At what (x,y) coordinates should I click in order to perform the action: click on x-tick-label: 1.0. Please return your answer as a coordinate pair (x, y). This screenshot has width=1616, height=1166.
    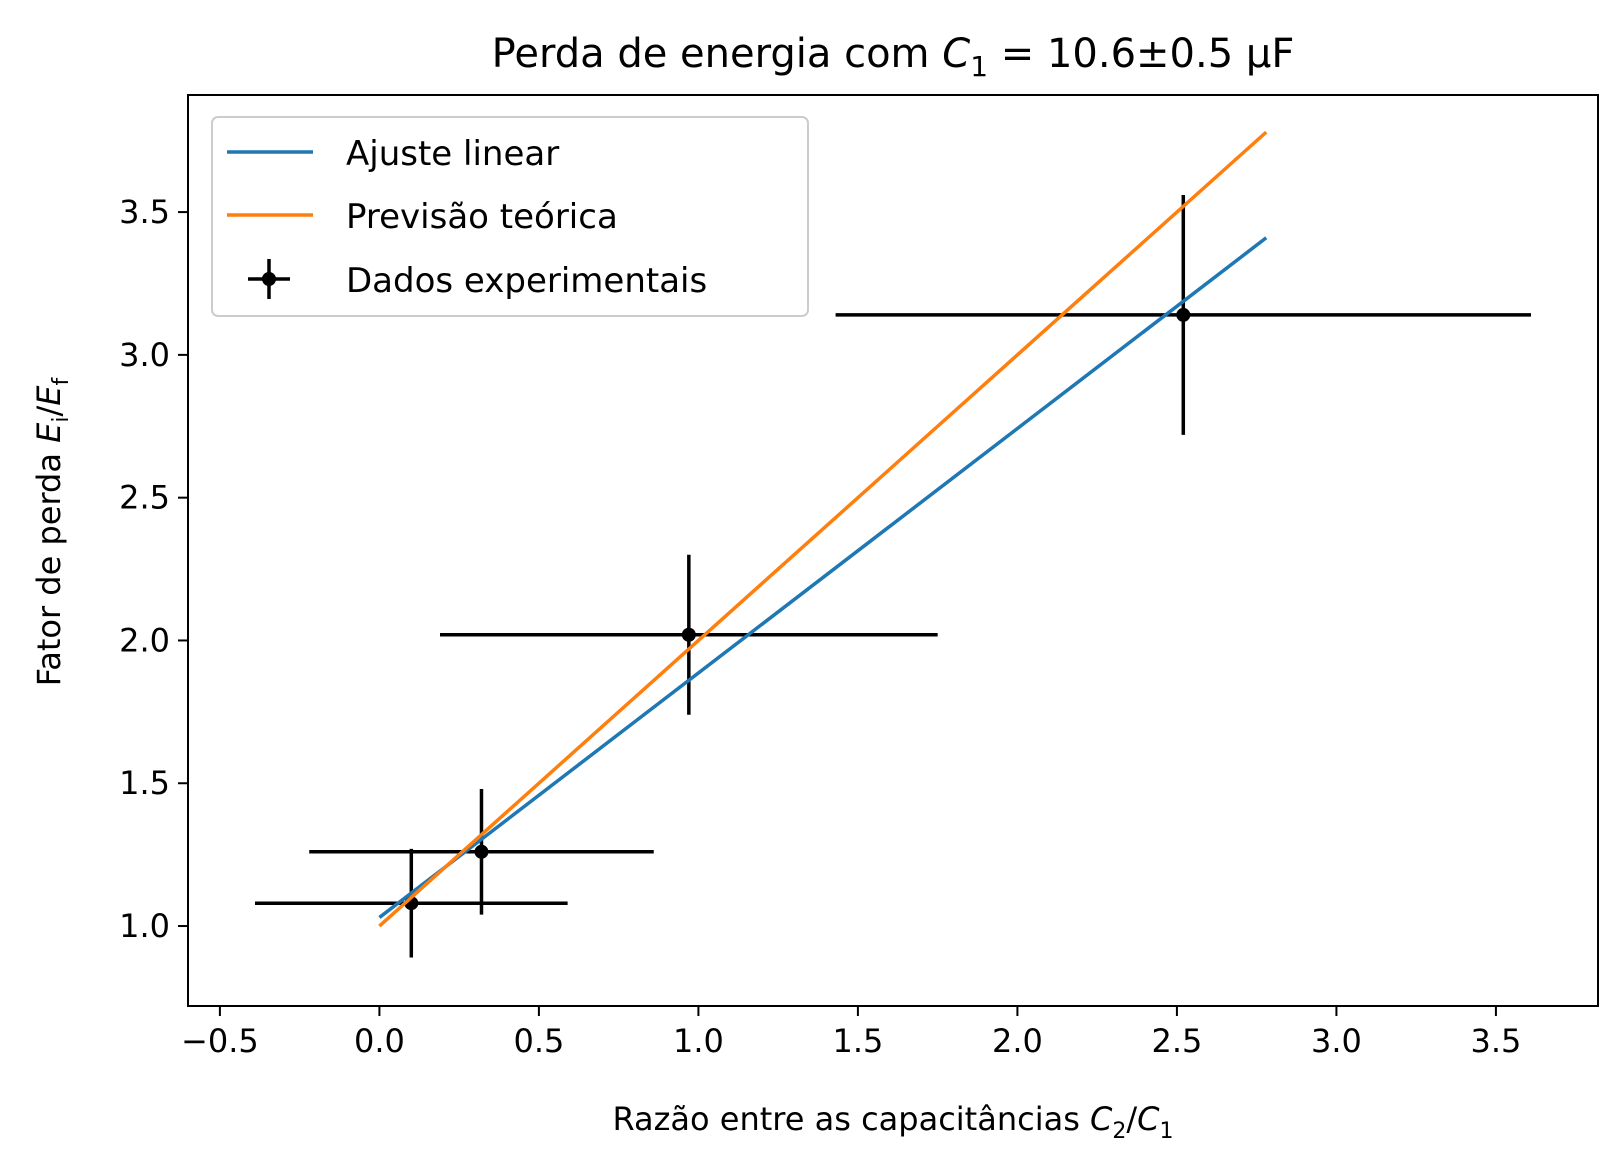
    Looking at the image, I should click on (698, 1041).